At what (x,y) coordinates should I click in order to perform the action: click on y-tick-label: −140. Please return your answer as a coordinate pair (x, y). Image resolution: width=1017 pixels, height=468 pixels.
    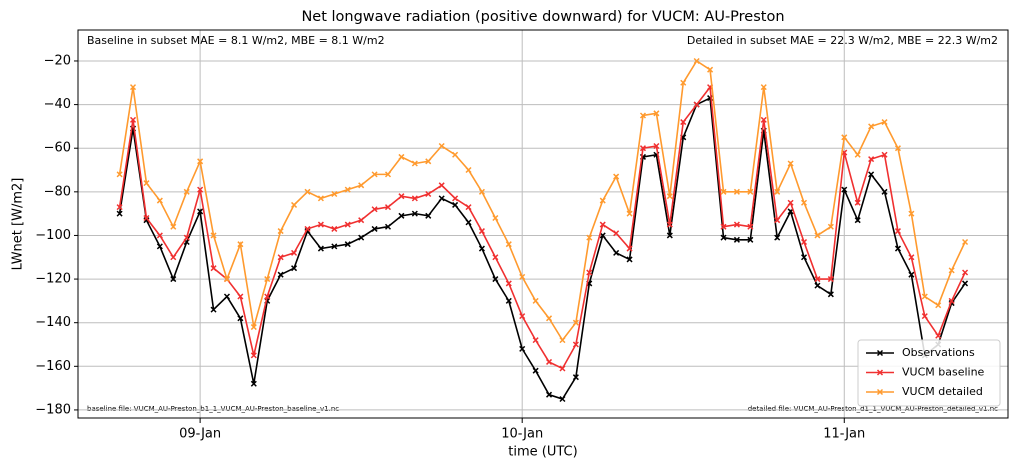
    Looking at the image, I should click on (53, 322).